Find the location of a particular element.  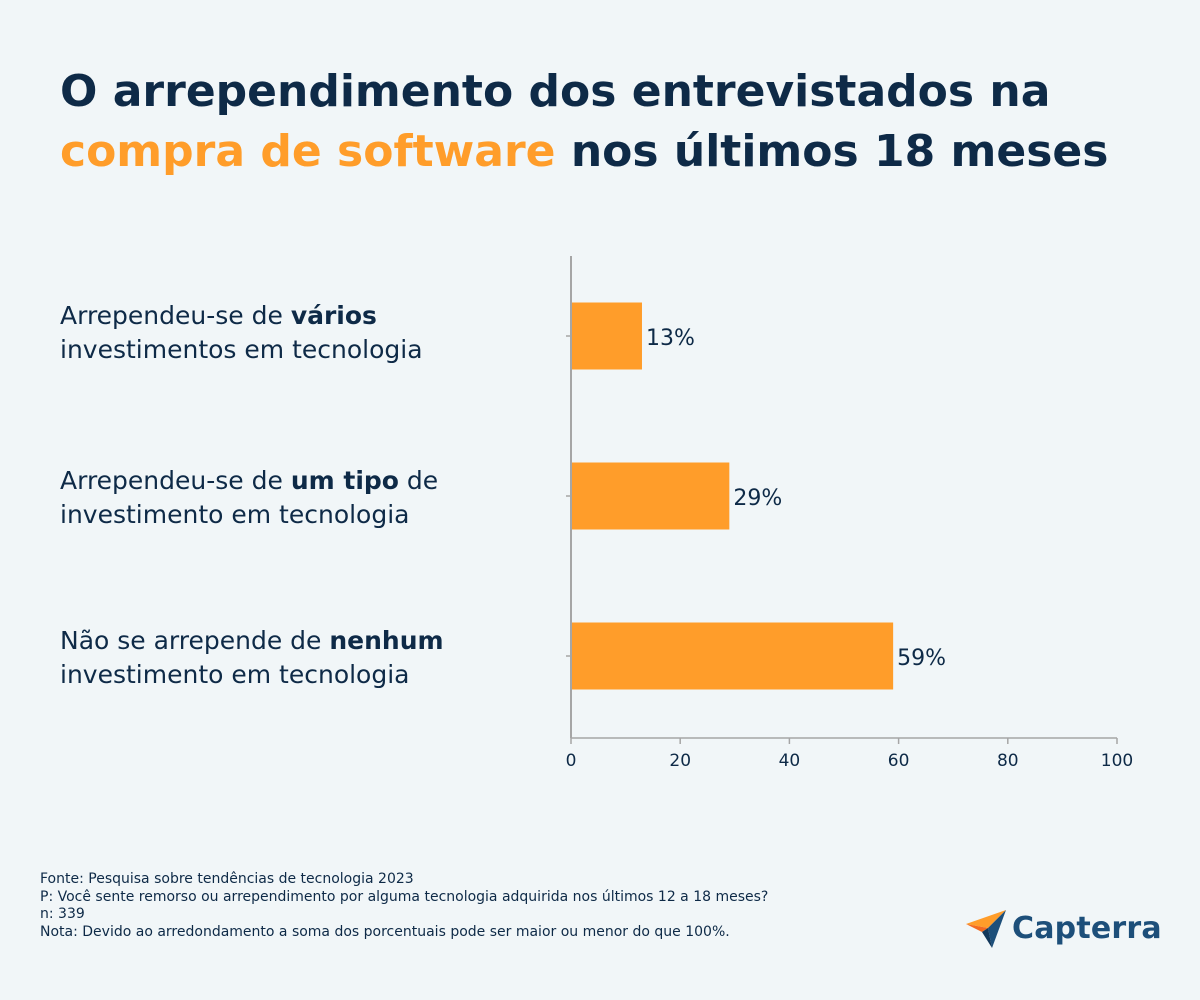

x-tick-label-4: 80 is located at coordinates (1008, 761).